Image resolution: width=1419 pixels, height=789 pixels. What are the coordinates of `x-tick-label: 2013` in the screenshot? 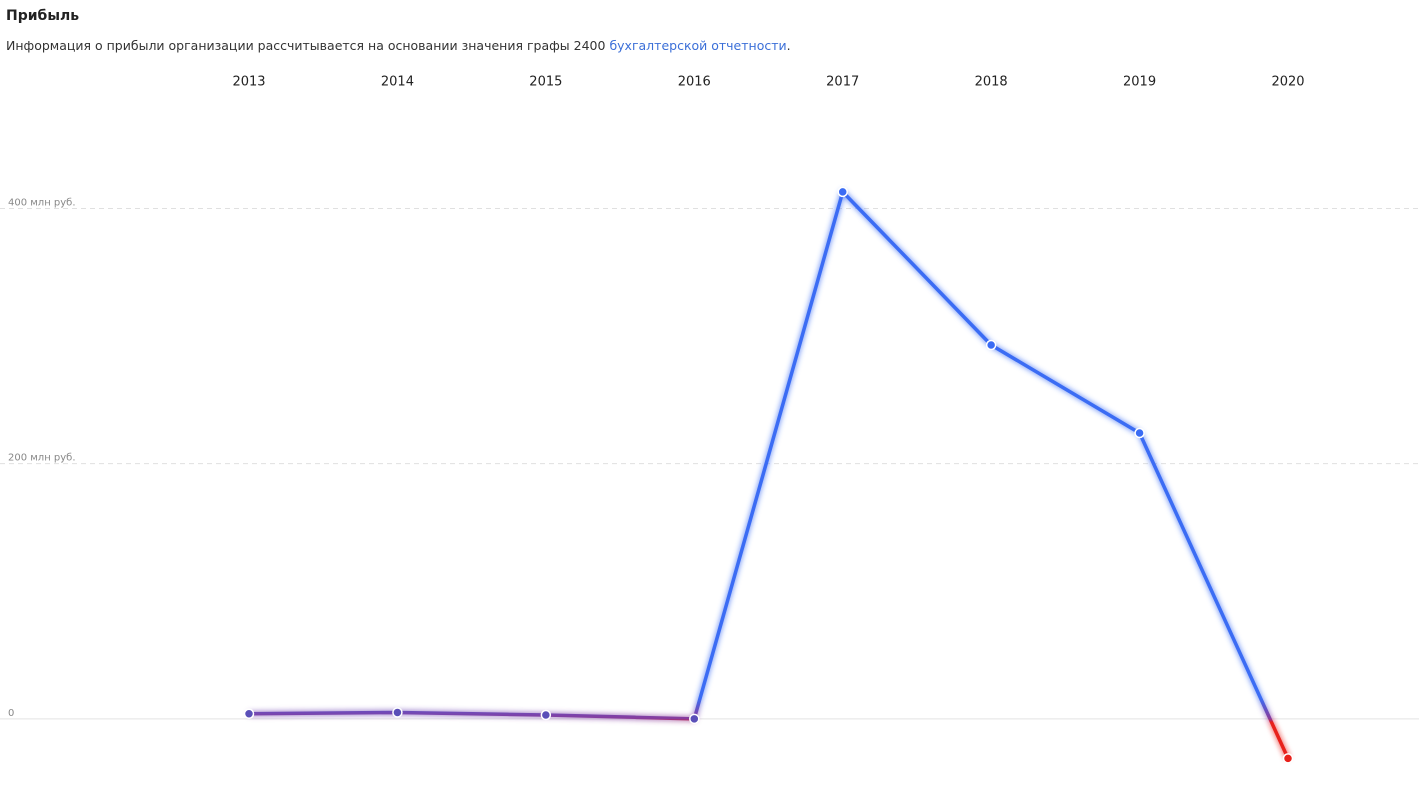 It's located at (248, 82).